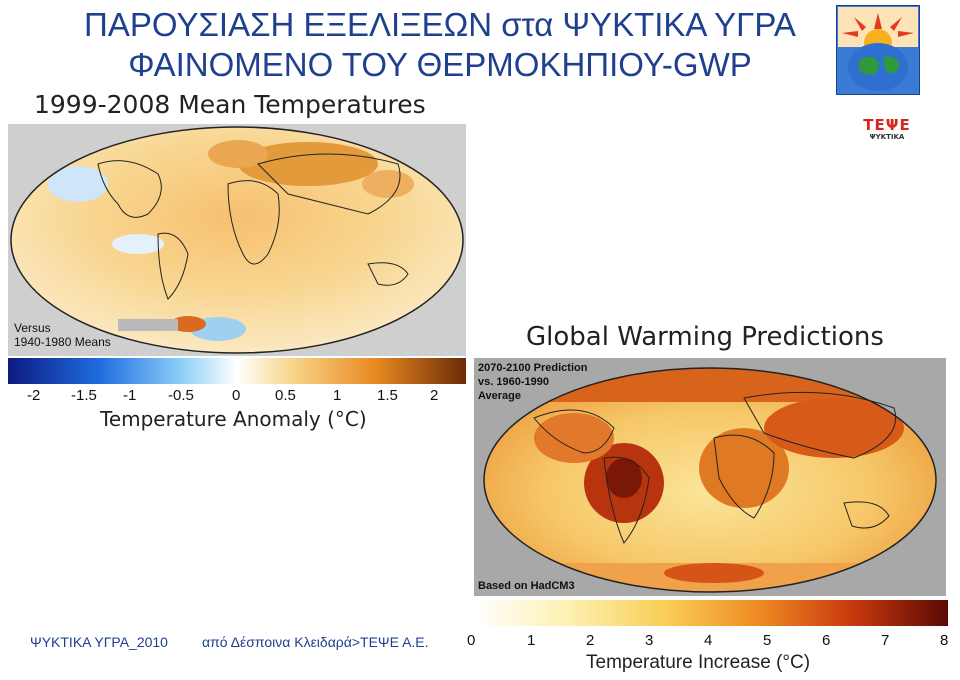 This screenshot has height=680, width=960. What do you see at coordinates (440, 64) in the screenshot?
I see `page-title-line2: ΦΑΙΝΟΜΕΝΟ ΤΟΥ ΘΕΡΜΟΚΗΠΙΟΥ-GWP` at bounding box center [440, 64].